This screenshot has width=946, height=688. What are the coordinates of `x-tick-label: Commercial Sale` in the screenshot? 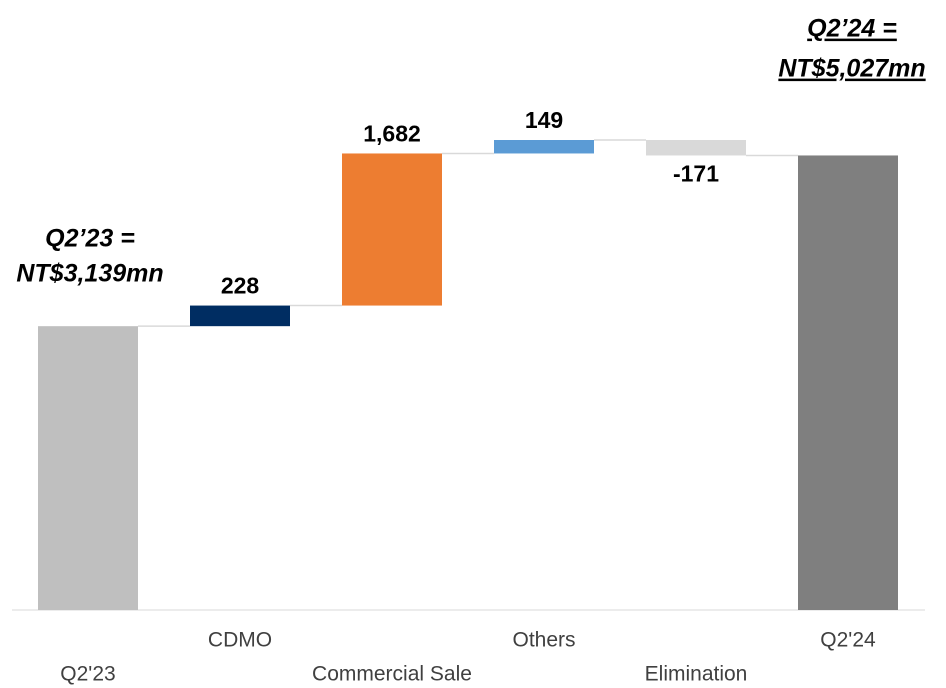 It's located at (392, 674).